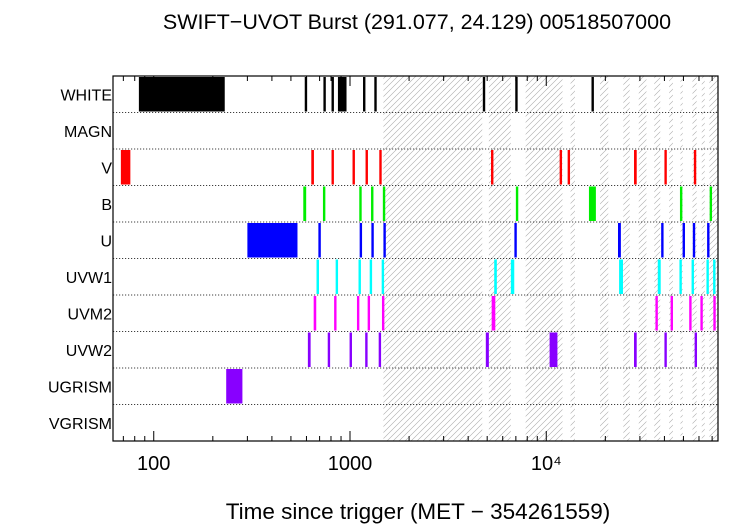 Image resolution: width=729 pixels, height=525 pixels. I want to click on row-label-vgrism: VGRISM, so click(80, 424).